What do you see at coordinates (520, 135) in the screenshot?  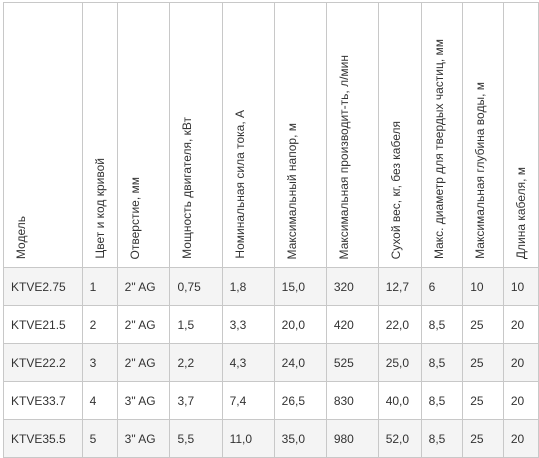 I see `header-cable-length: Длина кабеля, м` at bounding box center [520, 135].